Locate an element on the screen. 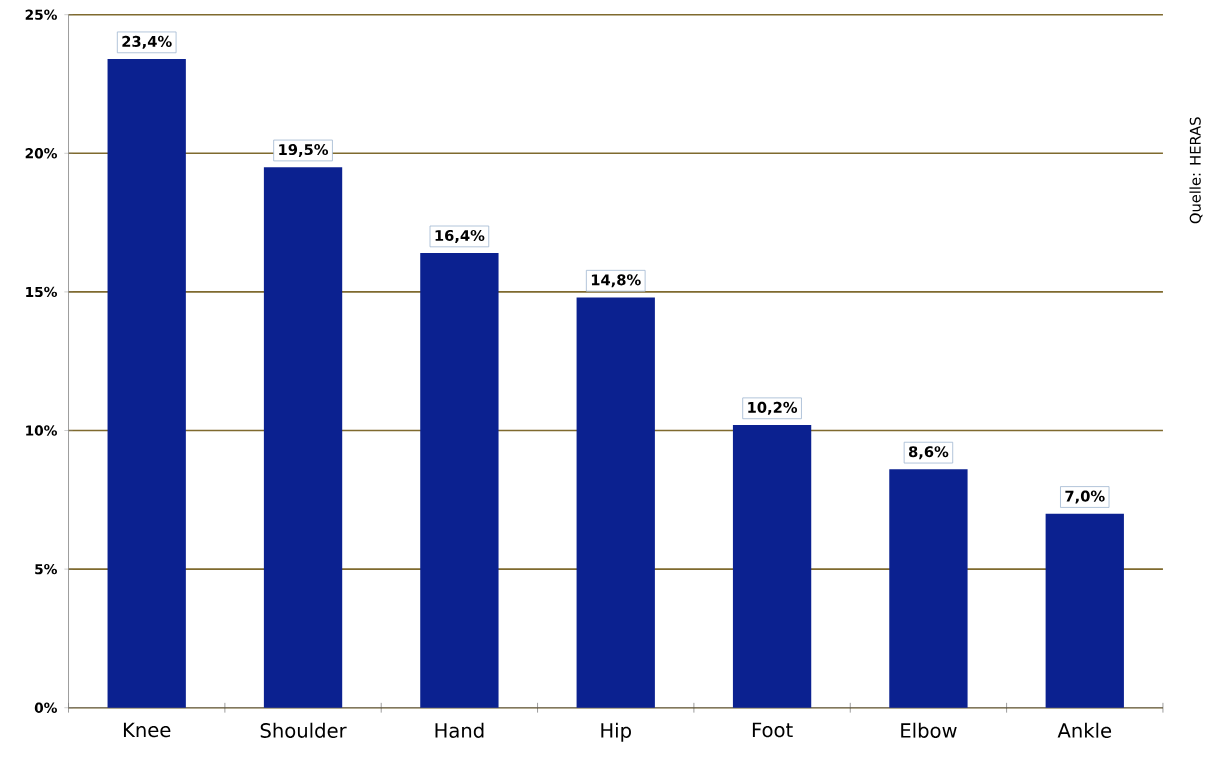 The width and height of the screenshot is (1209, 758). x-tick-label: Elbow is located at coordinates (929, 730).